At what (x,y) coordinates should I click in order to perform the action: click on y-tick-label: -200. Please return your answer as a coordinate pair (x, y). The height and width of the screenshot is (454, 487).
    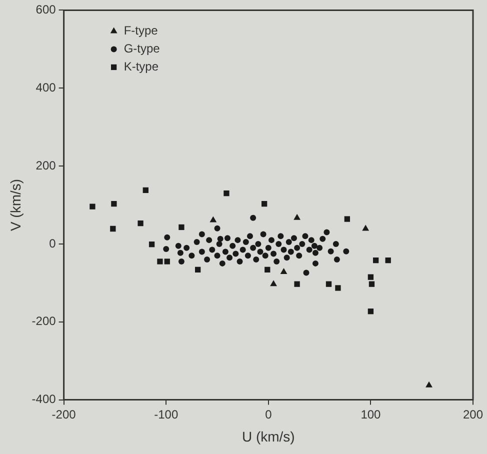
    Looking at the image, I should click on (44, 321).